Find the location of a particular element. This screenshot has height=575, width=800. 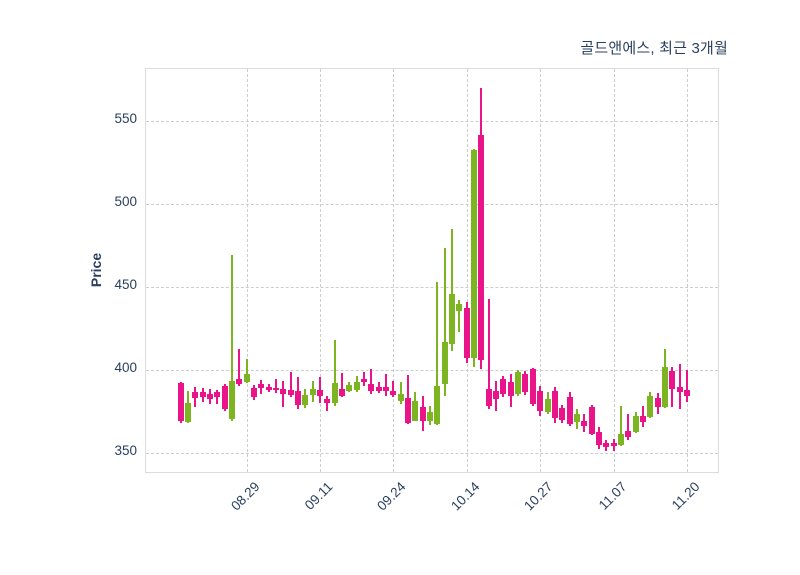

y-tick-label: 550 is located at coordinates (125, 118).